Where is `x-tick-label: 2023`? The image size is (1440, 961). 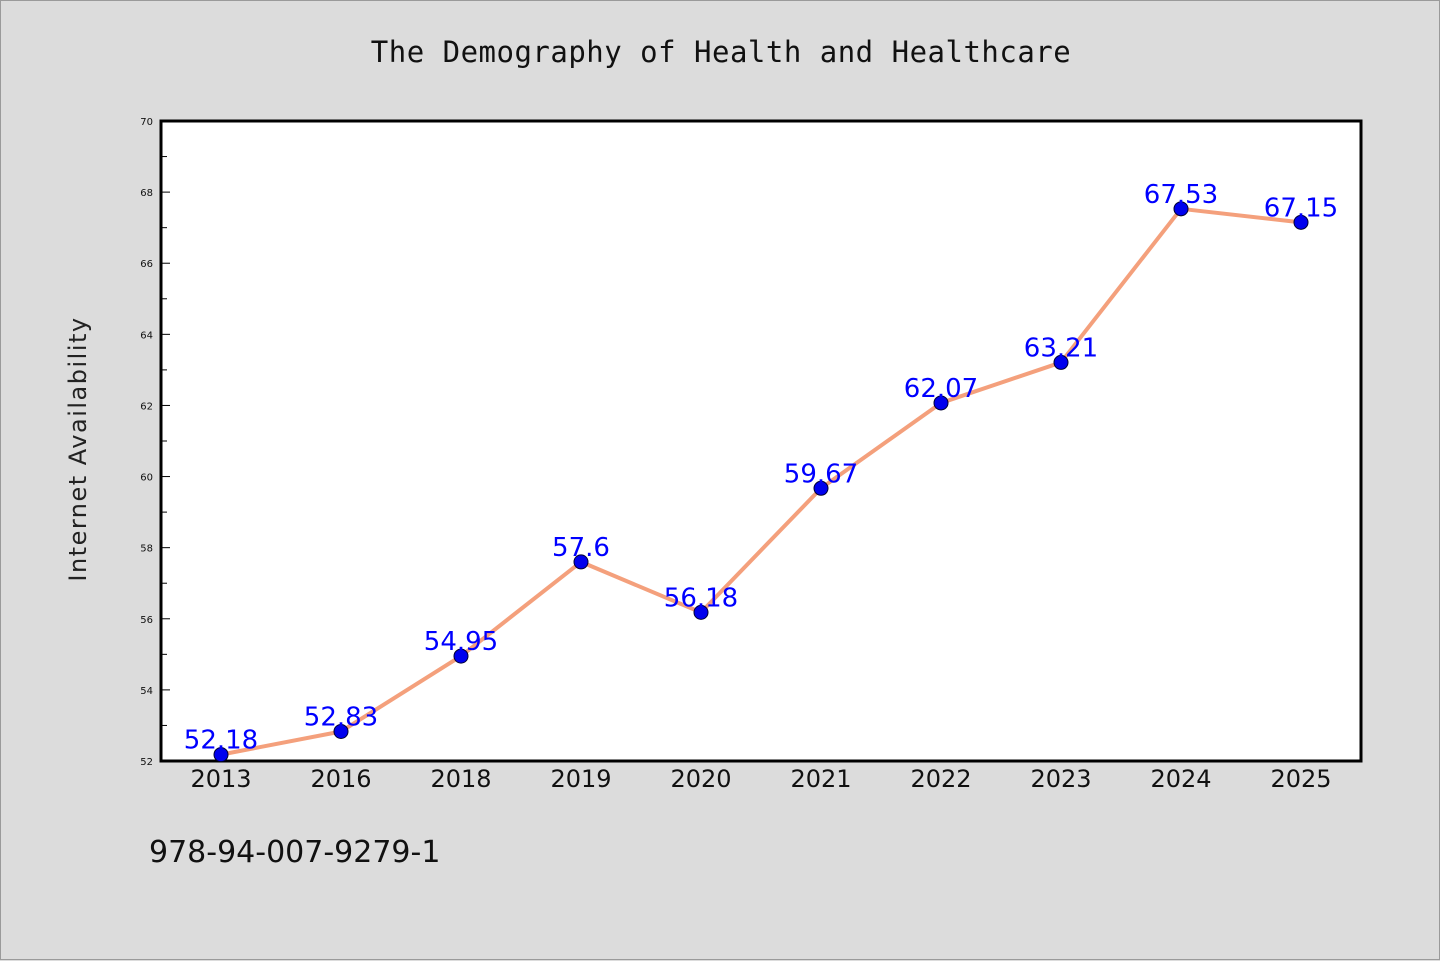
x-tick-label: 2023 is located at coordinates (1060, 779).